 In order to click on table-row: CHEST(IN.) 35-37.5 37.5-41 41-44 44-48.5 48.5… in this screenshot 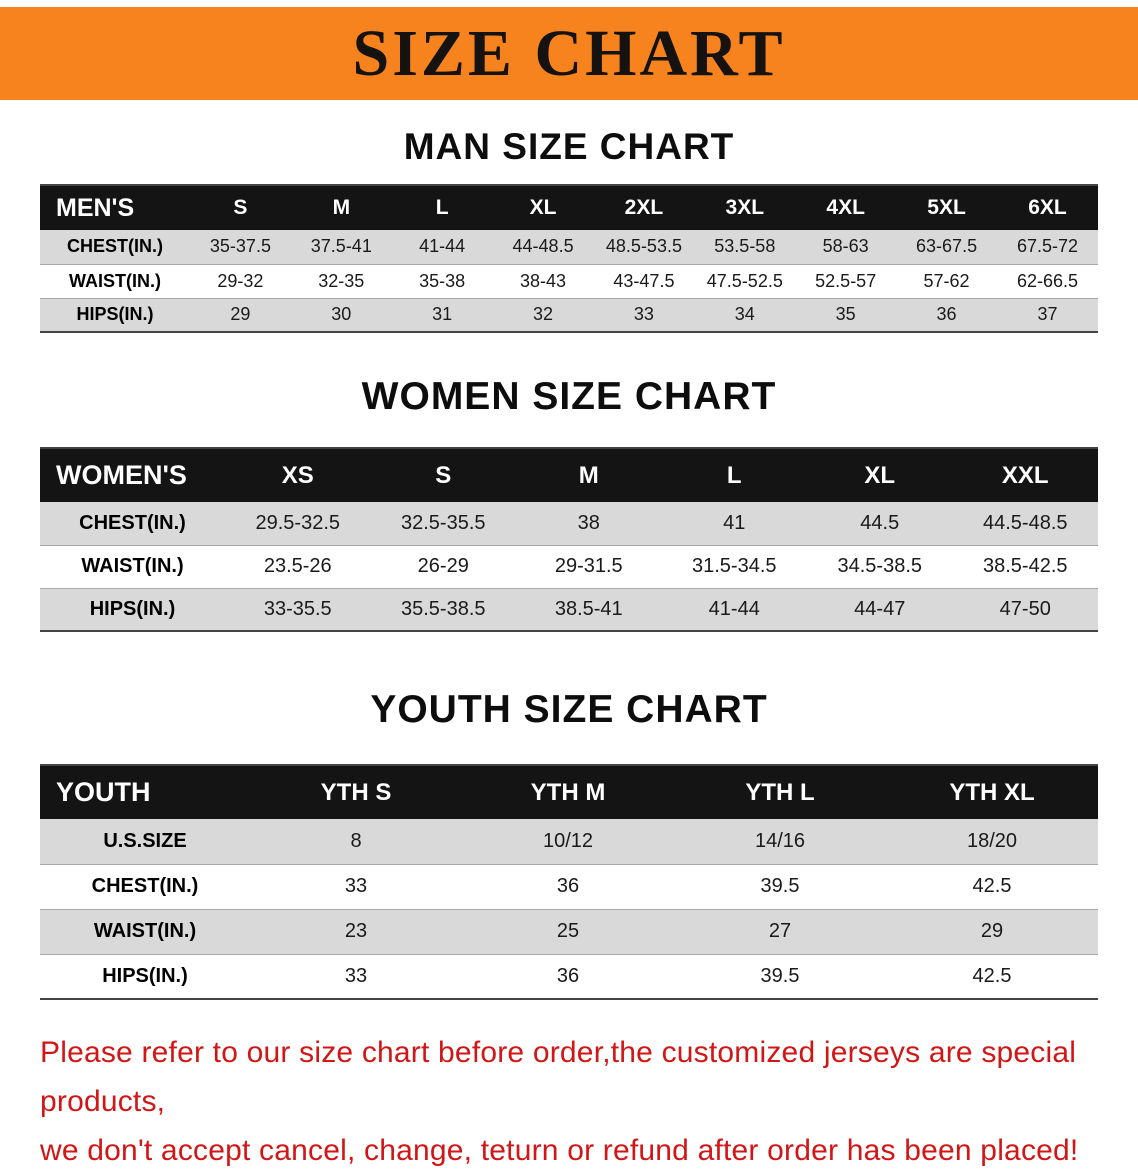, I will do `click(569, 247)`.